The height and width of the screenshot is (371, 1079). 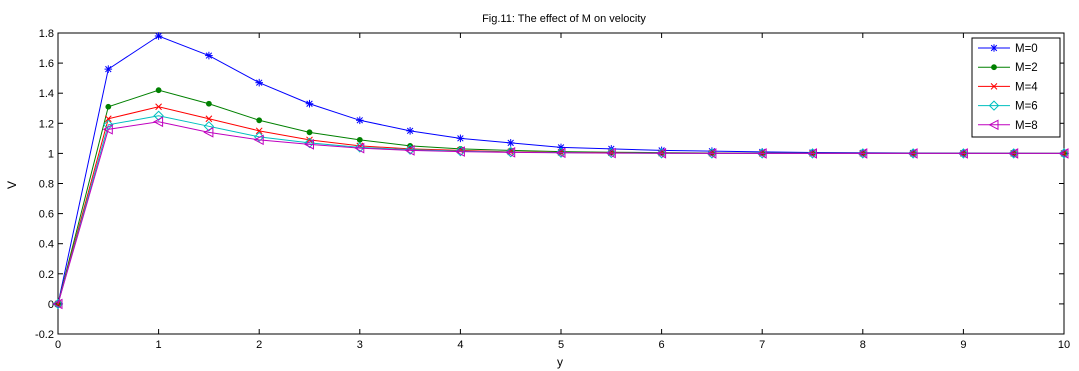 I want to click on legend-box, so click(x=1016, y=87).